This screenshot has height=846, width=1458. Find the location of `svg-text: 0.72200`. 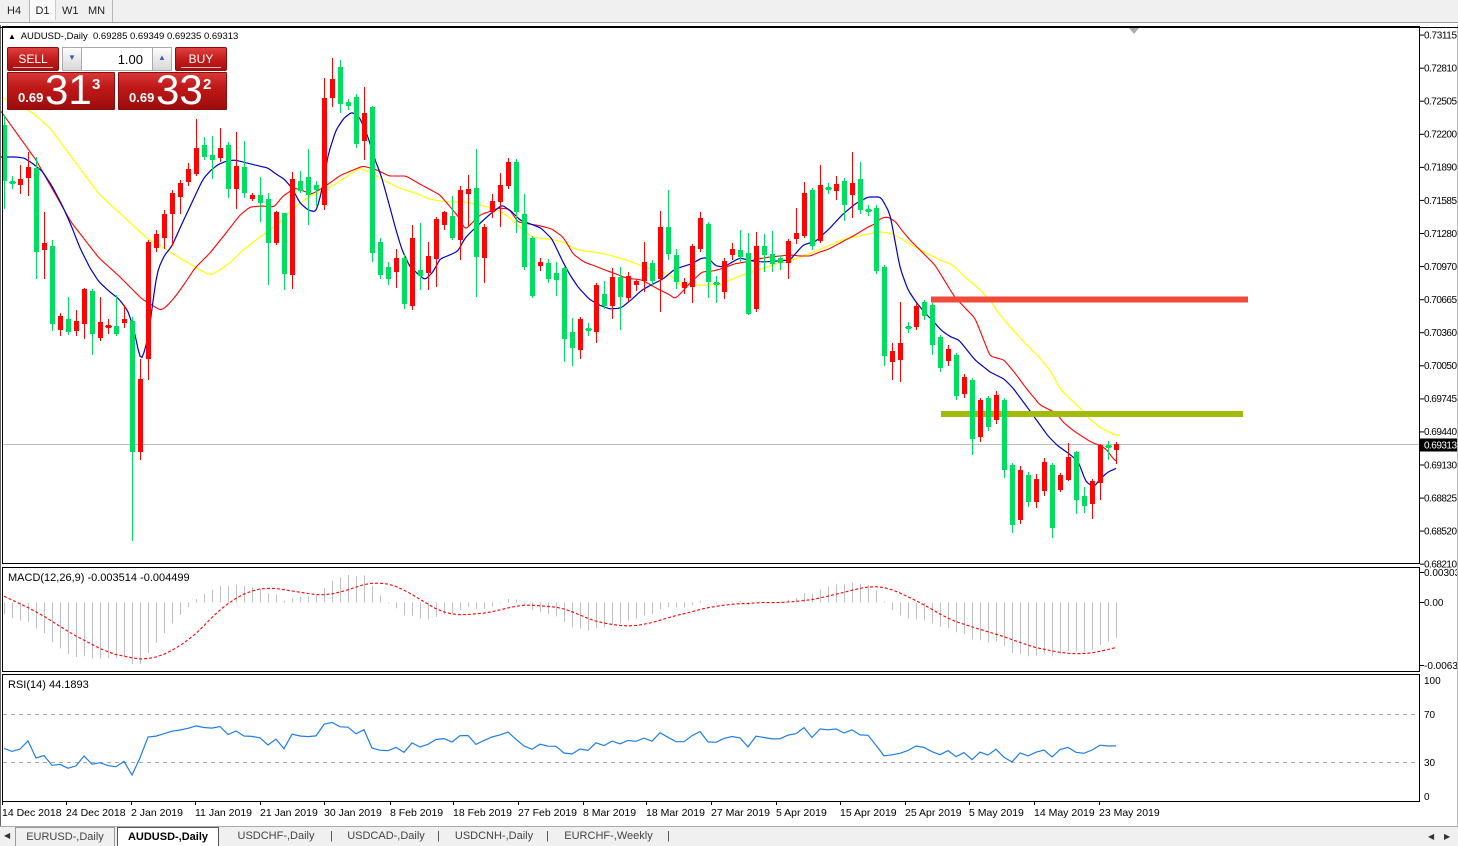

svg-text: 0.72200 is located at coordinates (1440, 135).